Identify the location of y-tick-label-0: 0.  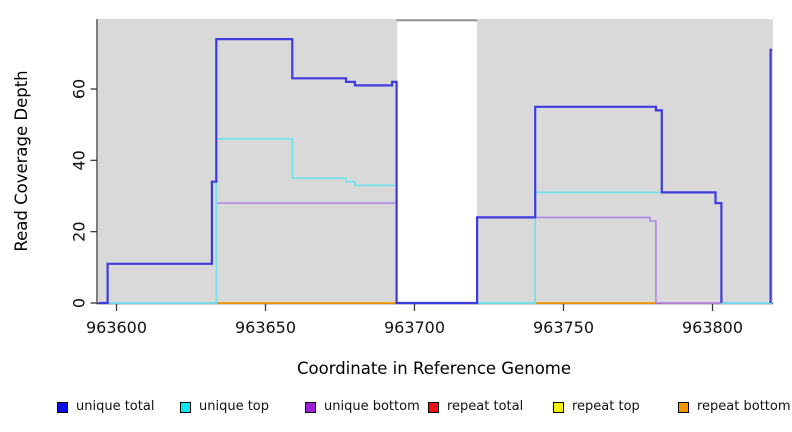
(79, 303).